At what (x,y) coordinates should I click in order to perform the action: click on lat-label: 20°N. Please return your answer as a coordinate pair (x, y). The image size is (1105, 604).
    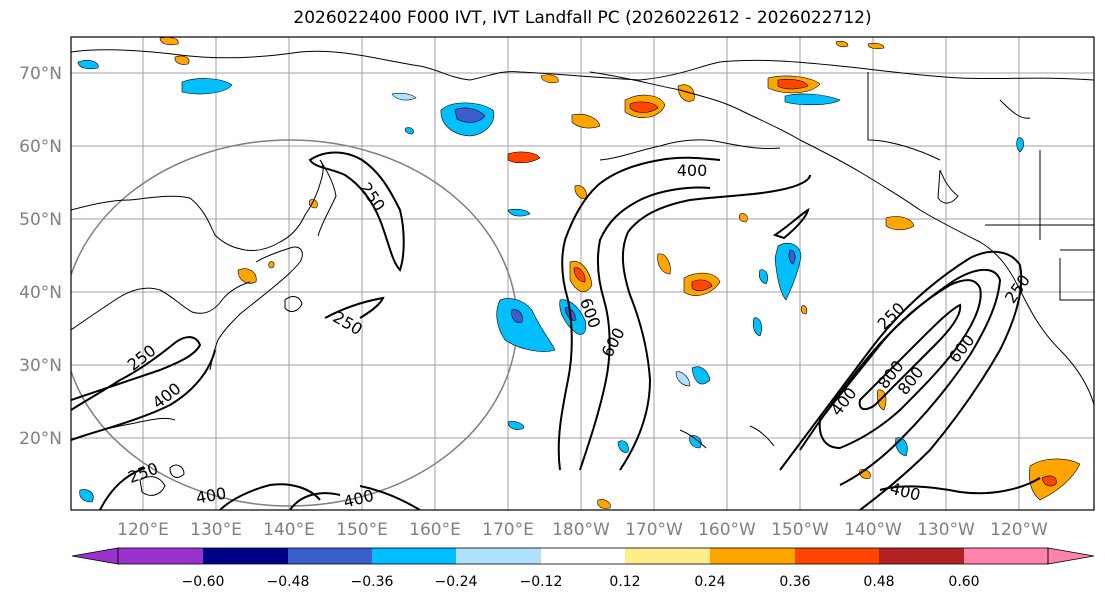
    Looking at the image, I should click on (40, 439).